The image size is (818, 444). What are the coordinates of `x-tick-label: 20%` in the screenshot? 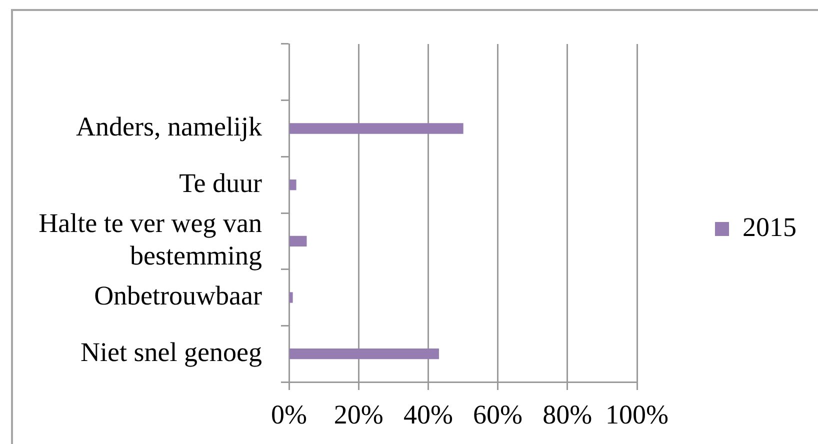 It's located at (359, 414).